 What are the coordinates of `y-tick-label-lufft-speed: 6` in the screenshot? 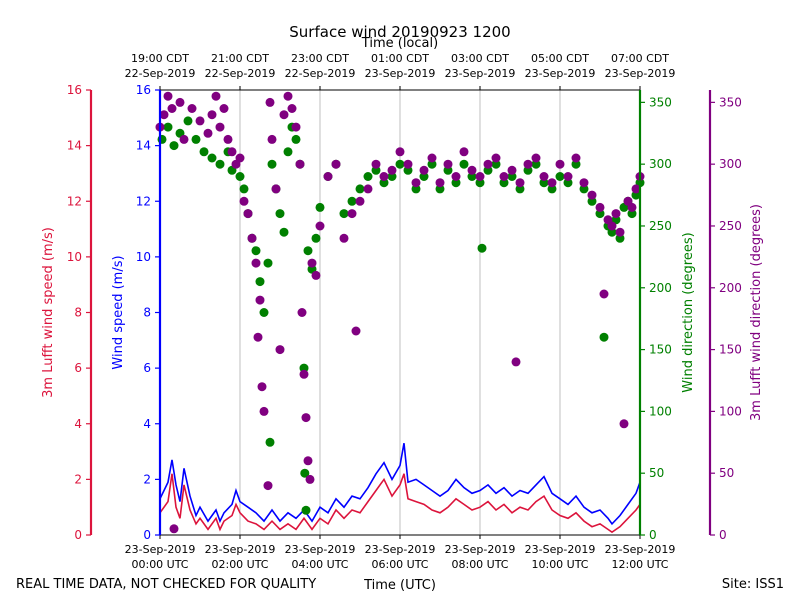 It's located at (78, 368).